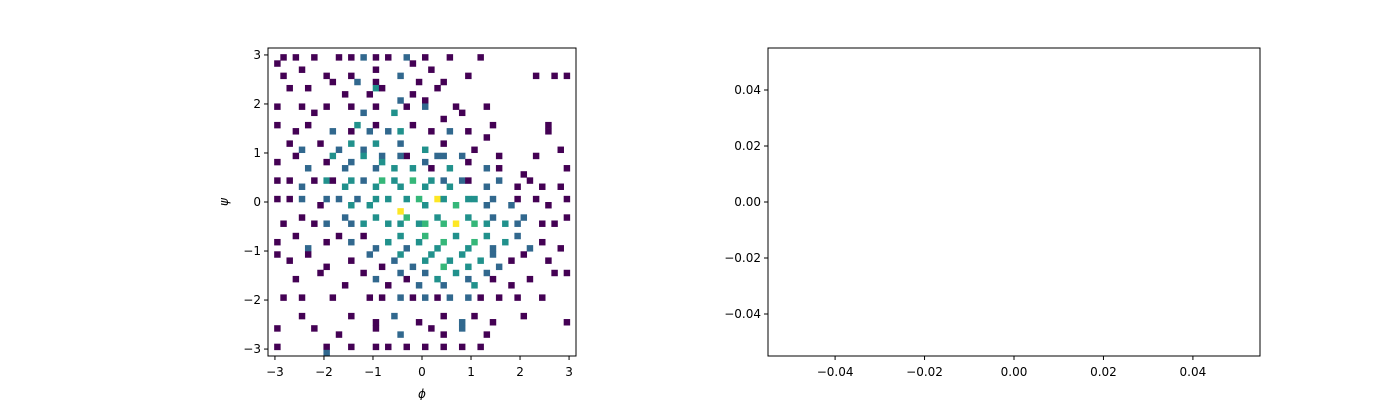 The width and height of the screenshot is (1400, 400). I want to click on empty-axes-x-ticks: −0.04 −0.02 0.00 0.02 0.04, so click(1012, 367).